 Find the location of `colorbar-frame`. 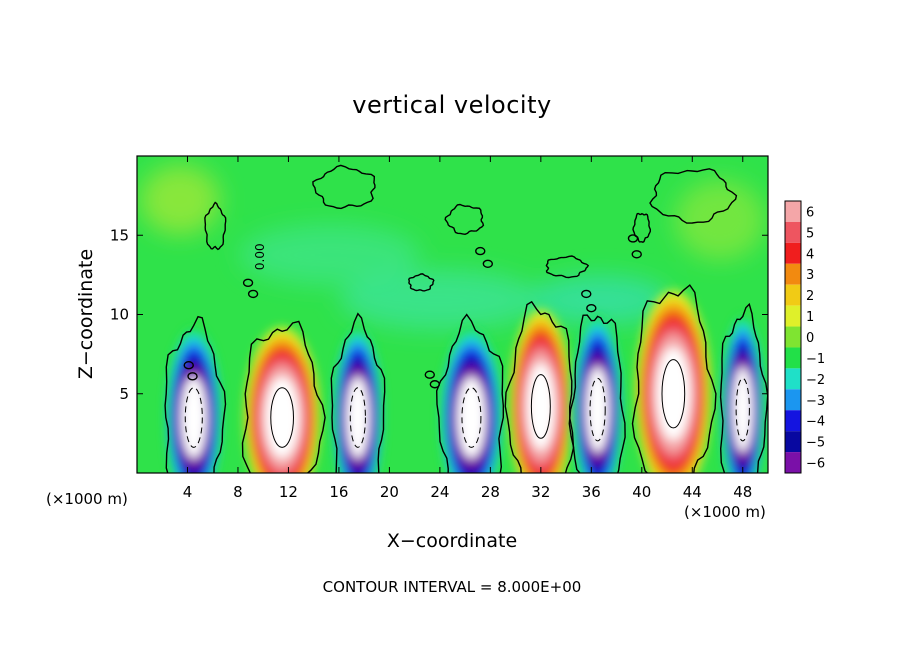

colorbar-frame is located at coordinates (793, 337).